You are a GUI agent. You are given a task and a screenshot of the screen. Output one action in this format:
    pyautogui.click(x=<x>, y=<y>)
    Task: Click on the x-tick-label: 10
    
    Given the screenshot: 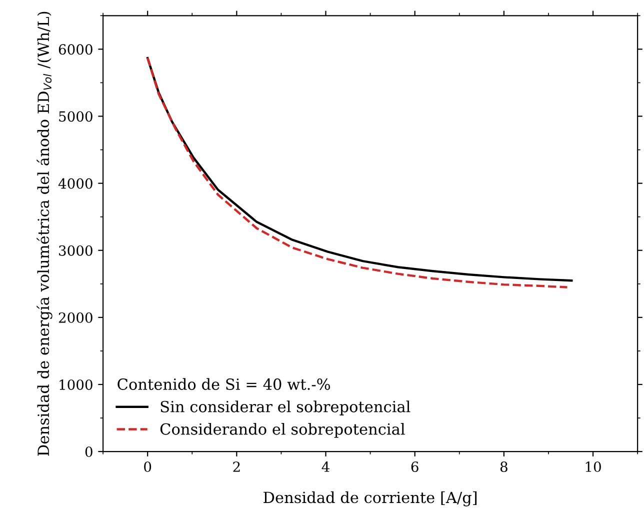 What is the action you would take?
    pyautogui.click(x=593, y=466)
    